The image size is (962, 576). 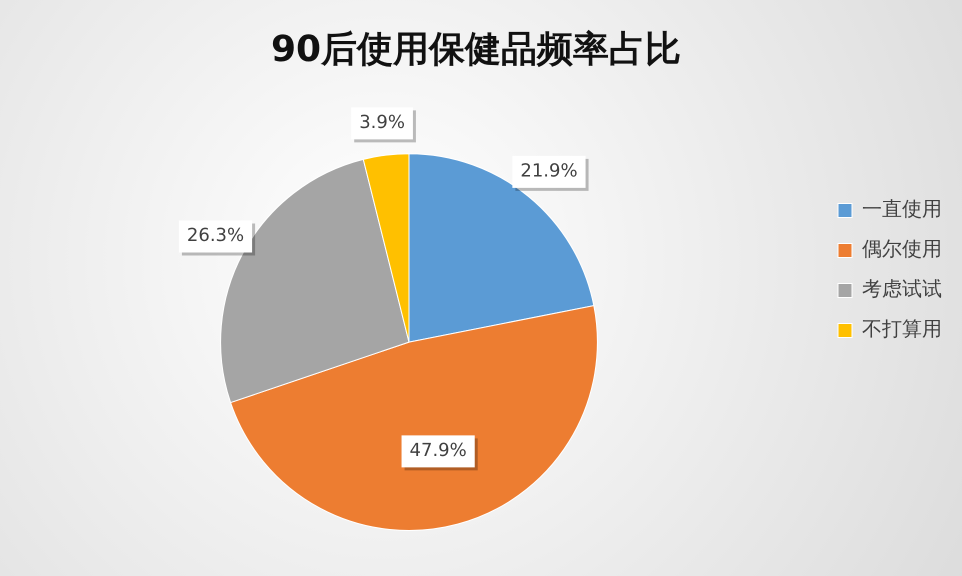 I want to click on data-label: 21.9%, so click(x=549, y=171).